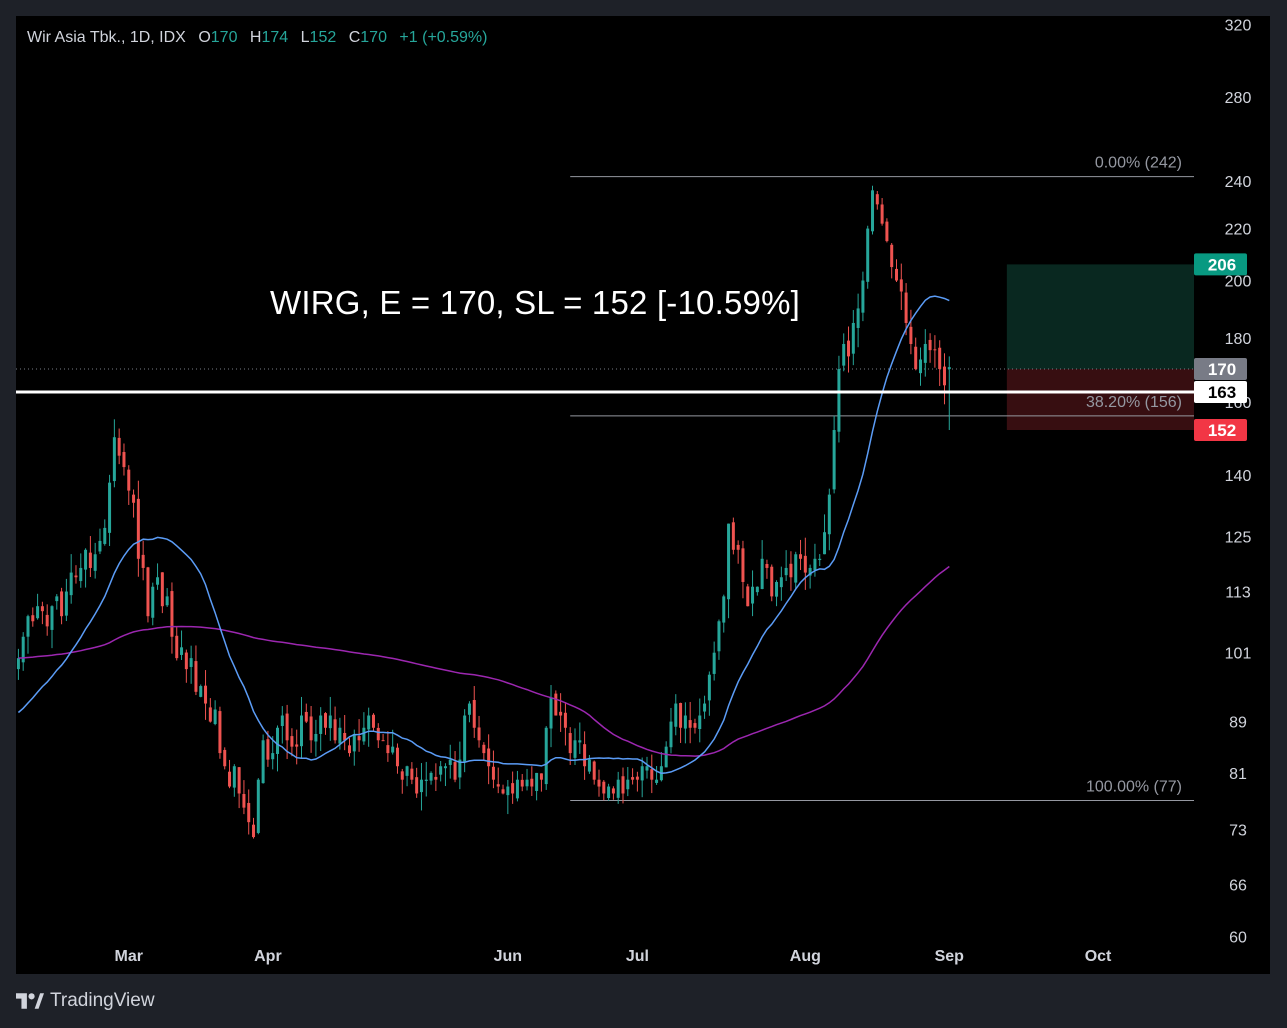  What do you see at coordinates (1238, 339) in the screenshot?
I see `y-tick-label: 180` at bounding box center [1238, 339].